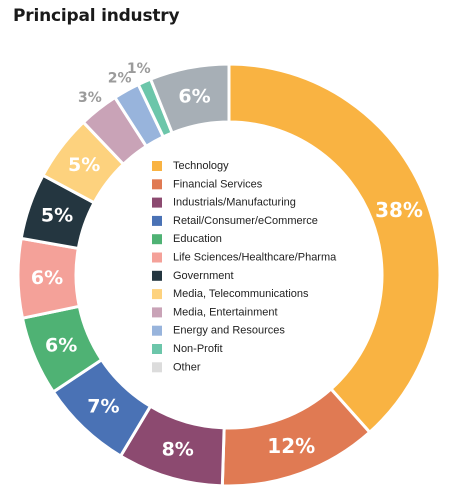  Describe the element at coordinates (225, 312) in the screenshot. I see `legend-label-media-entertainment: Media, Entertainment` at that location.